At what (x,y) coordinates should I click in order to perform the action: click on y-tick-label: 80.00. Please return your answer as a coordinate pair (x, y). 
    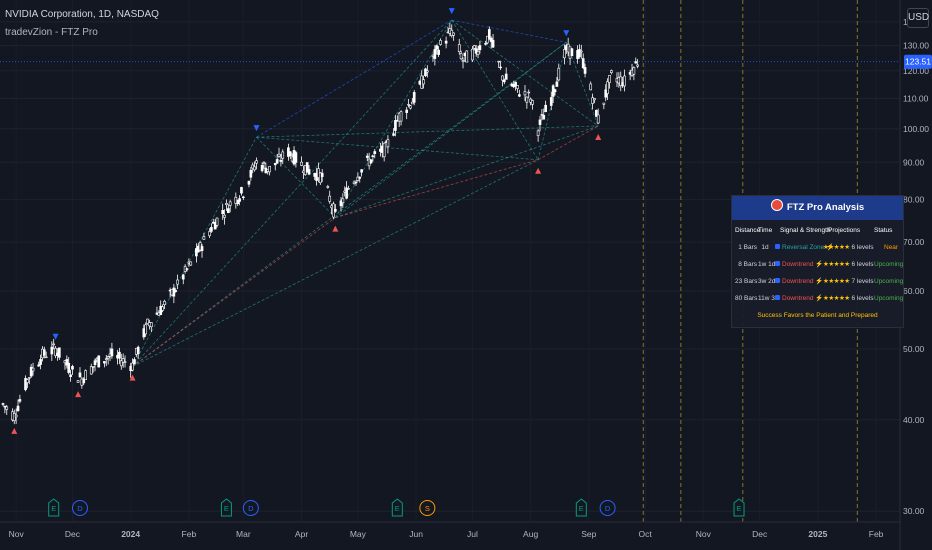
    Looking at the image, I should click on (914, 200).